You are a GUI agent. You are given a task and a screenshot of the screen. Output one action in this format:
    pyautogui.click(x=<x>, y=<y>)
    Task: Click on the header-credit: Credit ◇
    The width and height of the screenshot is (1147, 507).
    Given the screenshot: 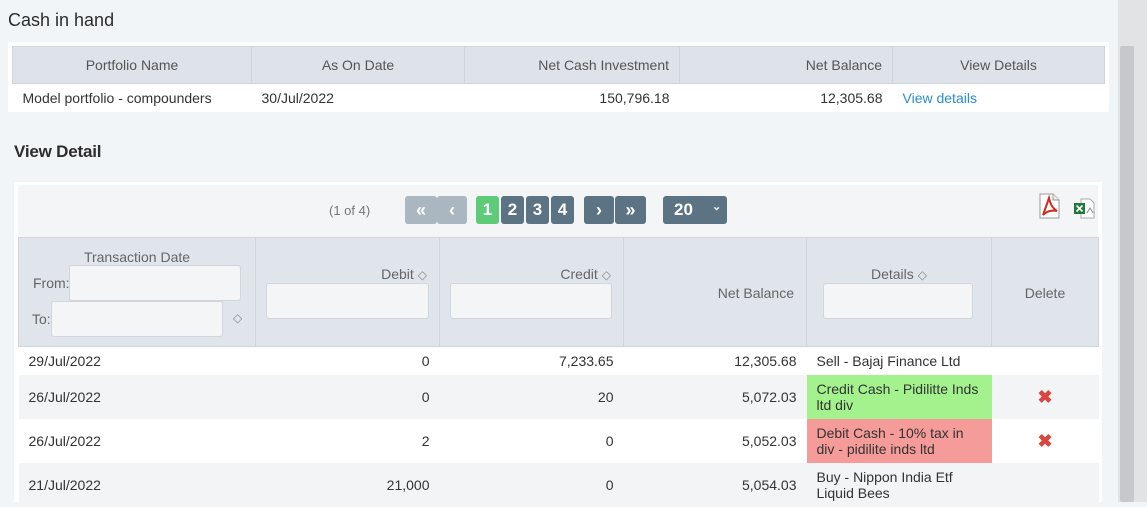 What is the action you would take?
    pyautogui.click(x=531, y=292)
    